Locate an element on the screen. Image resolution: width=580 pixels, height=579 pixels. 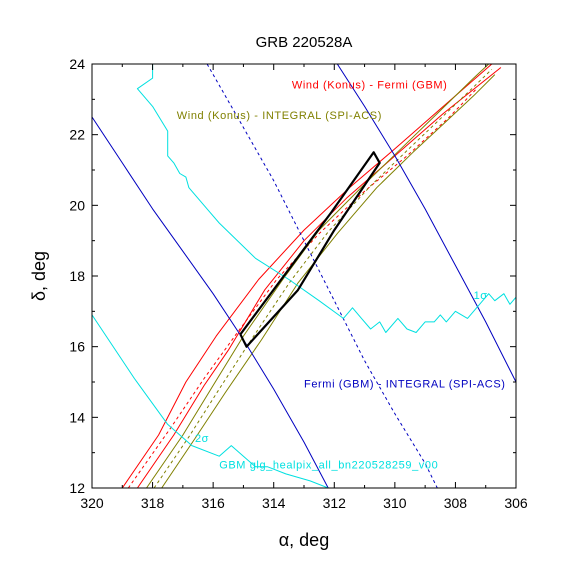
annotation-ki: Wind (Konus) - INTEGRAL (SPI-ACS) is located at coordinates (279, 116).